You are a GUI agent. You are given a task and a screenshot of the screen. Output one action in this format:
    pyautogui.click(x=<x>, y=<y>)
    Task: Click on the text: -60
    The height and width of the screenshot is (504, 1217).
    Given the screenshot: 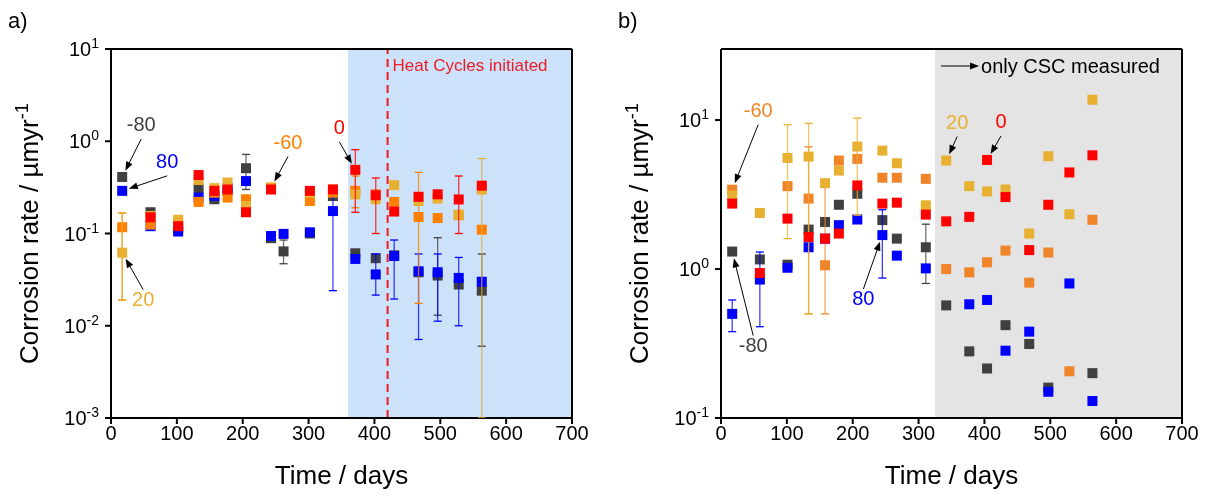 What is the action you would take?
    pyautogui.click(x=758, y=109)
    